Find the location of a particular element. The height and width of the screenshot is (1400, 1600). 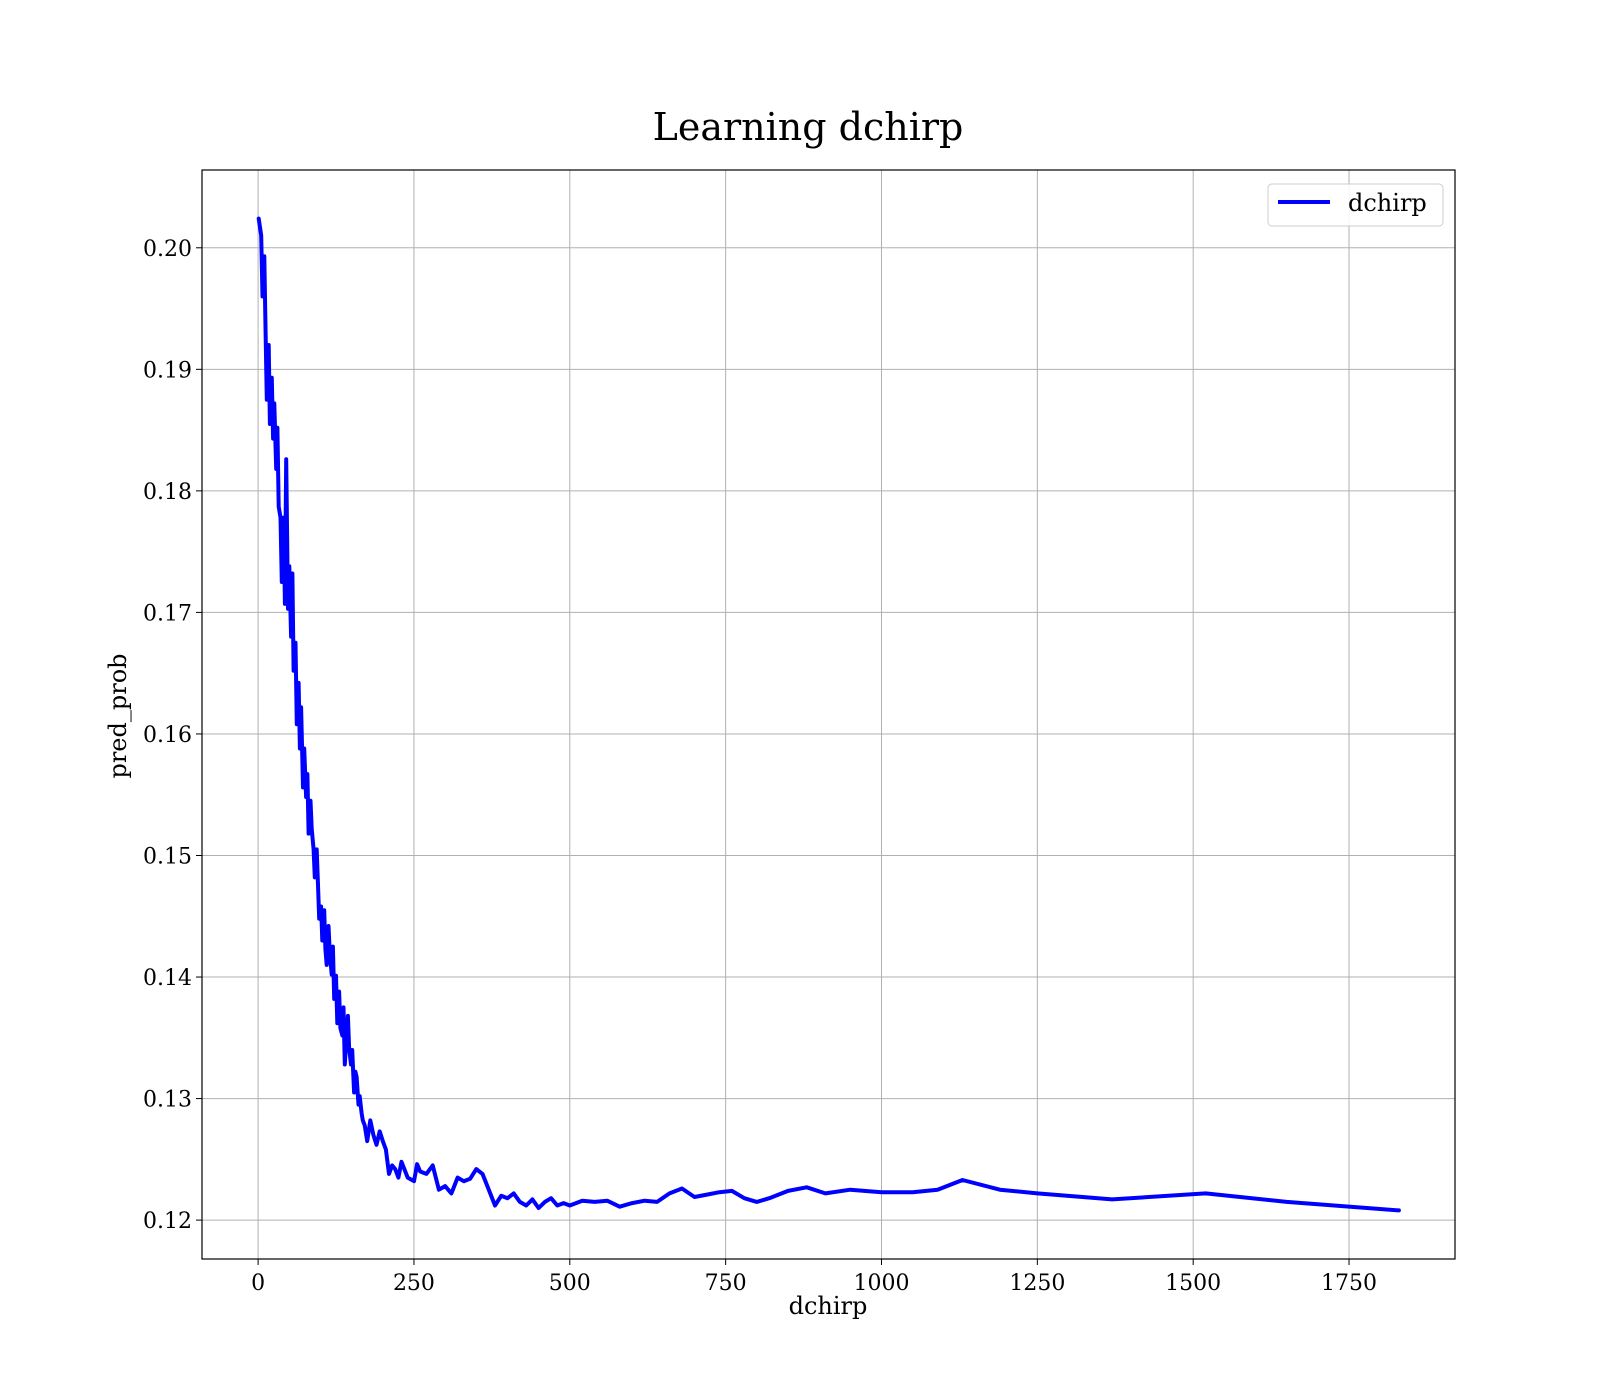

y-tick-label: 0.18 is located at coordinates (167, 492).